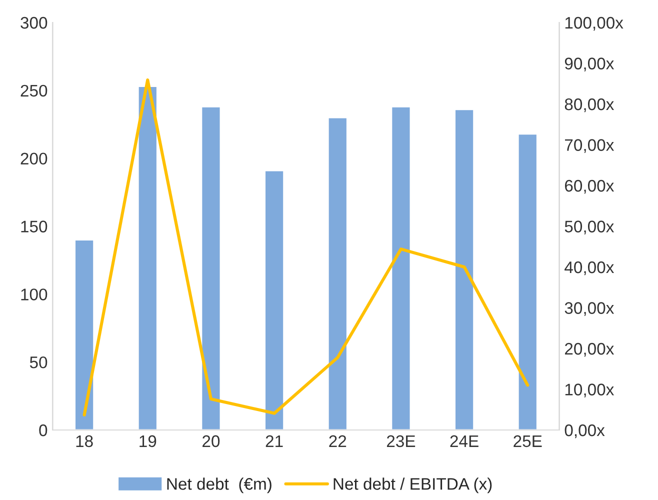  What do you see at coordinates (589, 309) in the screenshot?
I see `y2-tick-label: 30,00x` at bounding box center [589, 309].